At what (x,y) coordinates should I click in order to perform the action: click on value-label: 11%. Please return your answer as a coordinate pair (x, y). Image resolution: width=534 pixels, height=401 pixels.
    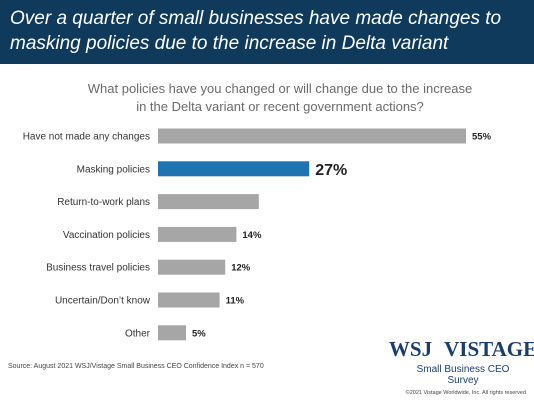
    Looking at the image, I should click on (235, 301).